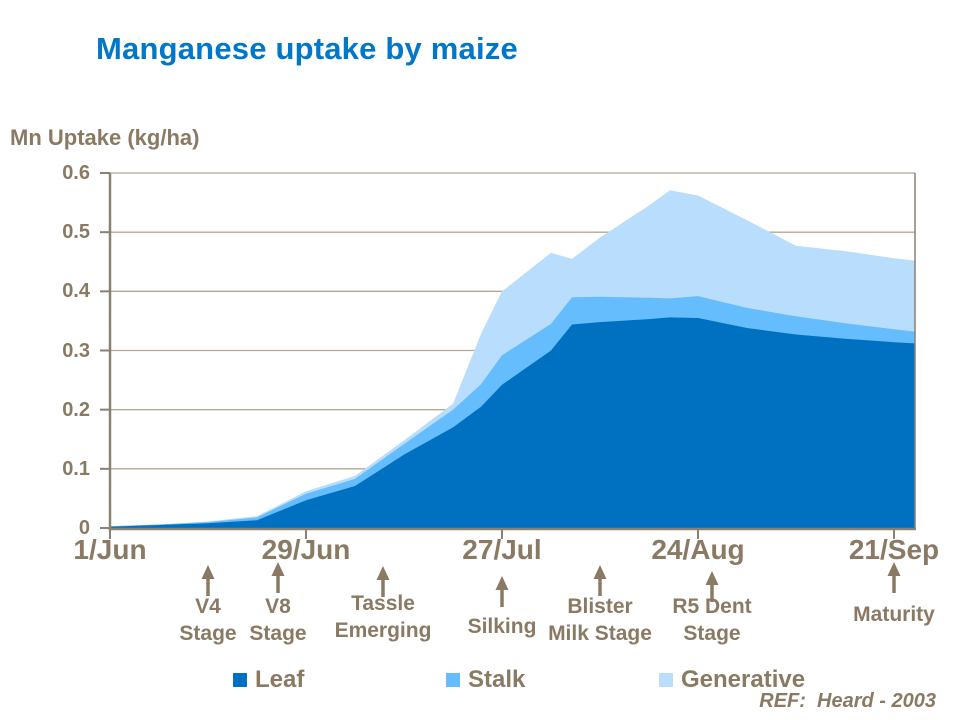  Describe the element at coordinates (307, 48) in the screenshot. I see `chart-title: Manganese uptake by maize` at that location.